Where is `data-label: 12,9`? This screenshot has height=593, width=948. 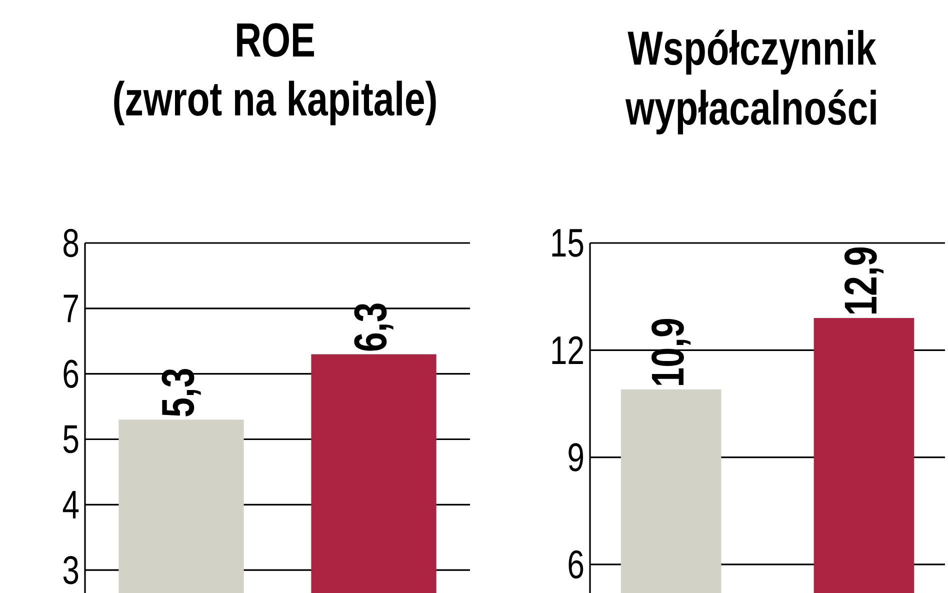
data-label: 12,9 is located at coordinates (864, 281).